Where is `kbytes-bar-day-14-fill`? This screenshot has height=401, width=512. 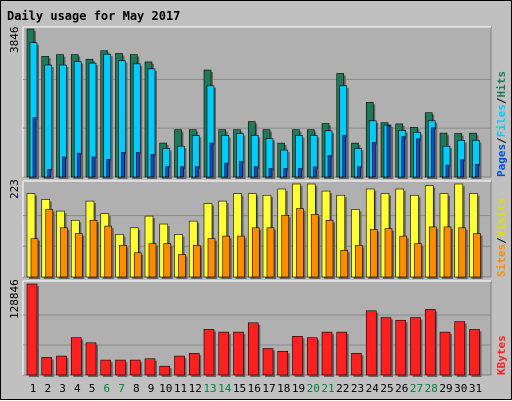 kbytes-bar-day-14-fill is located at coordinates (224, 353).